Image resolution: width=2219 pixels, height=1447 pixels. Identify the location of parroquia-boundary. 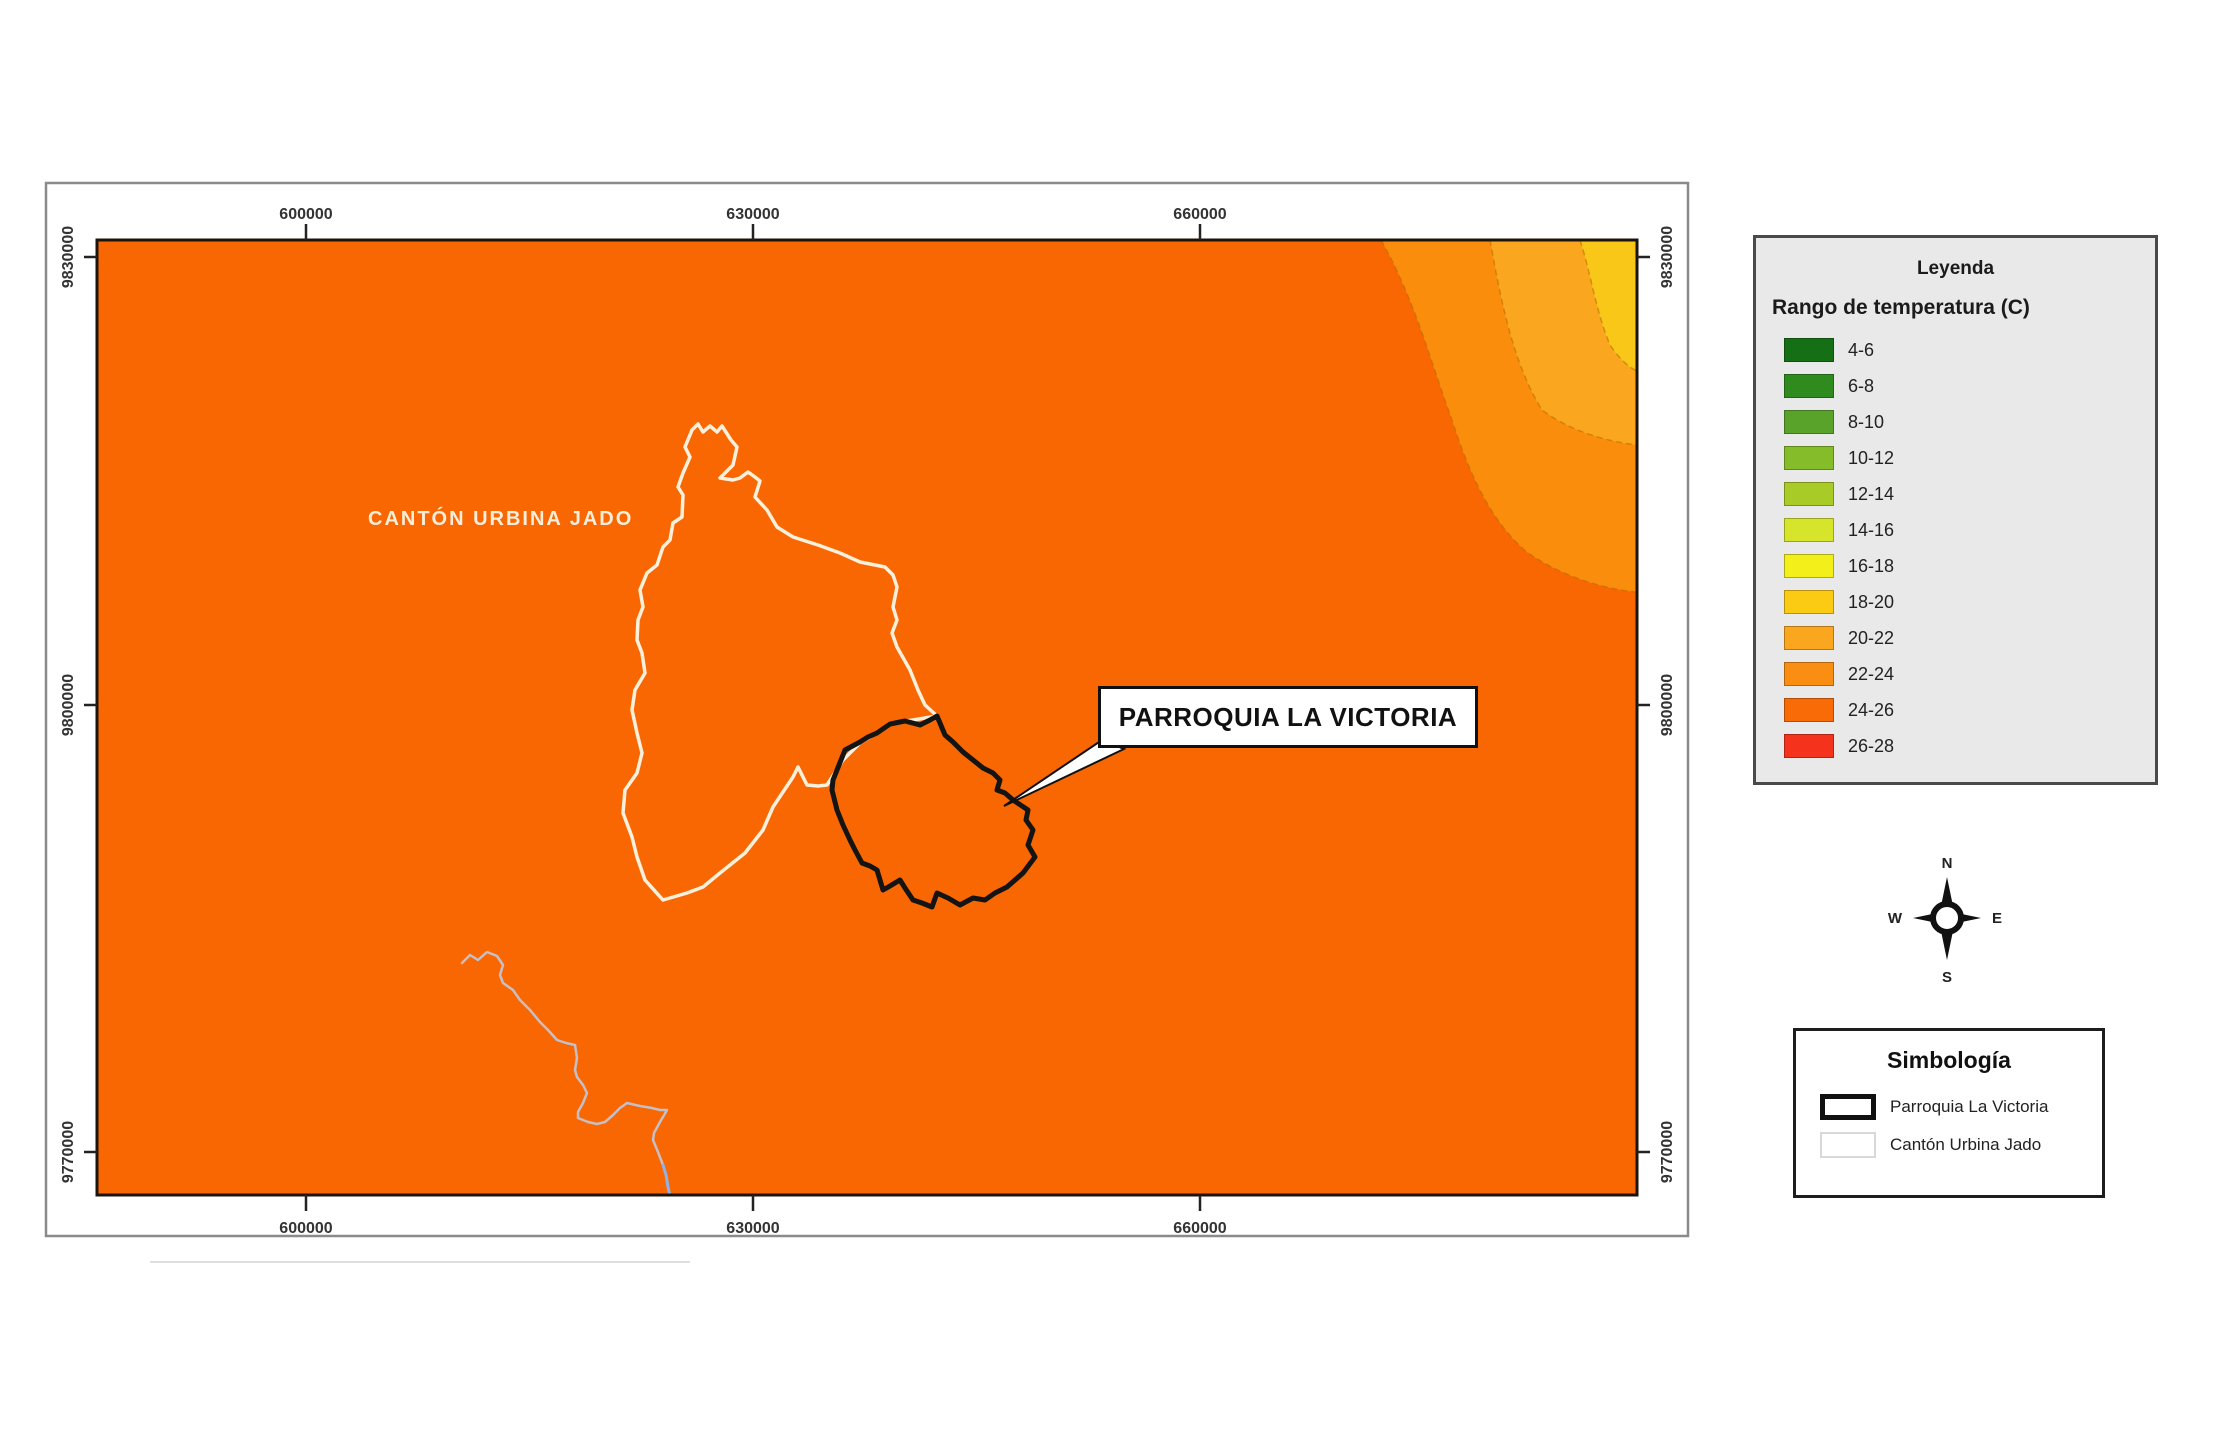
(933, 811).